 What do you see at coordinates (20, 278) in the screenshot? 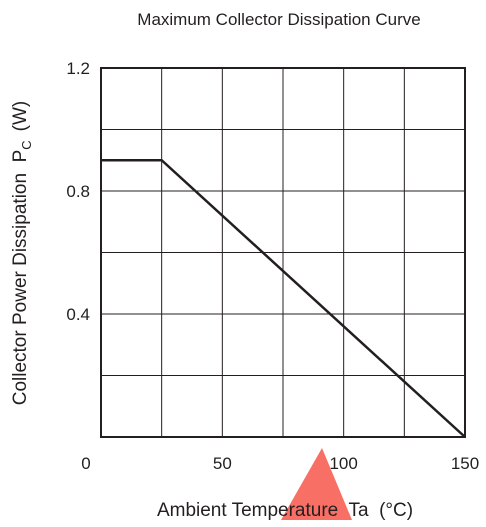
I see `y-axis-label-main: Collector Power Dissipation P` at bounding box center [20, 278].